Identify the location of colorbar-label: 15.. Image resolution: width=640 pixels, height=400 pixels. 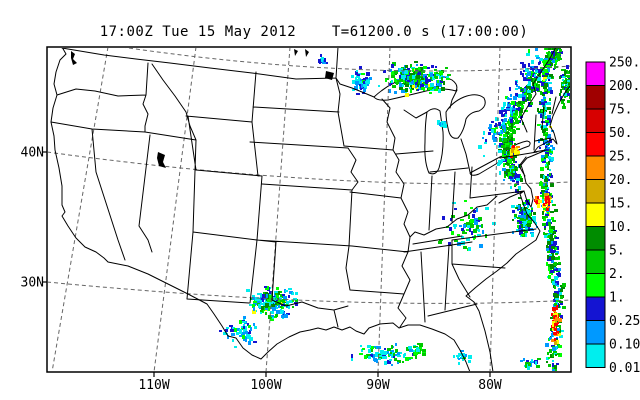
(620, 204).